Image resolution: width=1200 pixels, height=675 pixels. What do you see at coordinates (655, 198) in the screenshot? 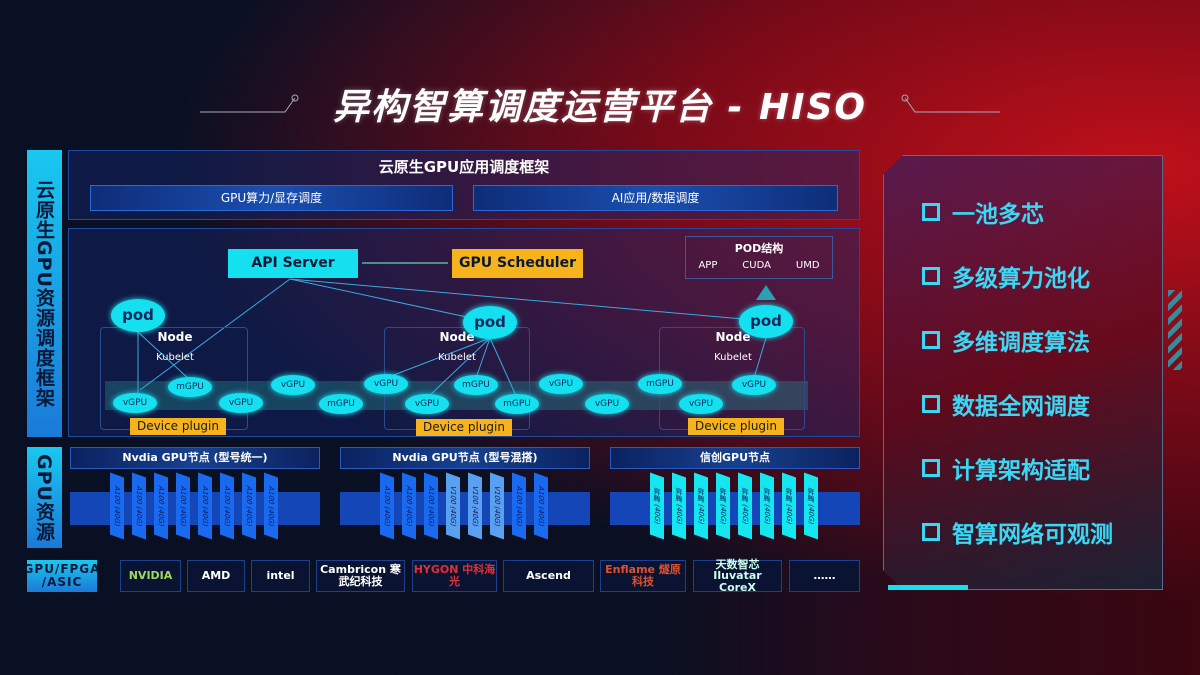
I see `ai-data-scheduling-box: AI应用/数据调度` at bounding box center [655, 198].